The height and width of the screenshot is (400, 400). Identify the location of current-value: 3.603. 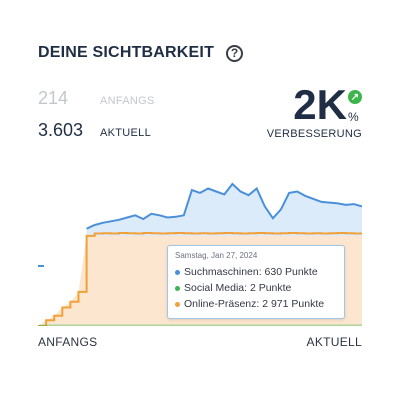
(61, 130).